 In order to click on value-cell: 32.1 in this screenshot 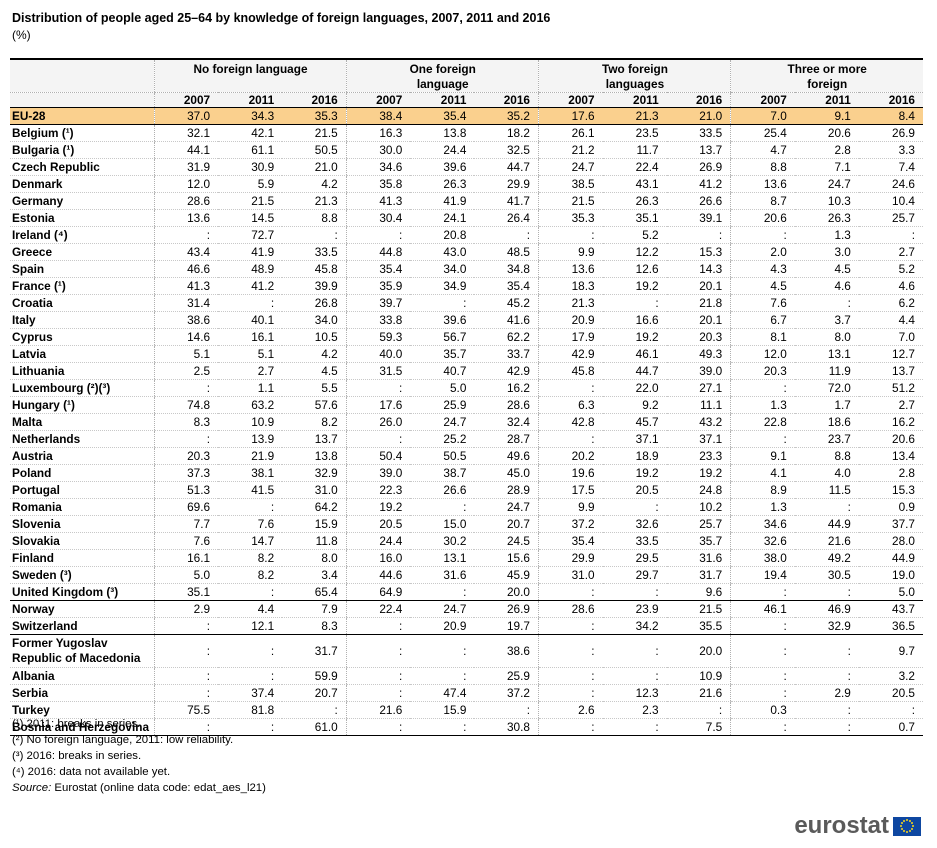, I will do `click(186, 133)`.